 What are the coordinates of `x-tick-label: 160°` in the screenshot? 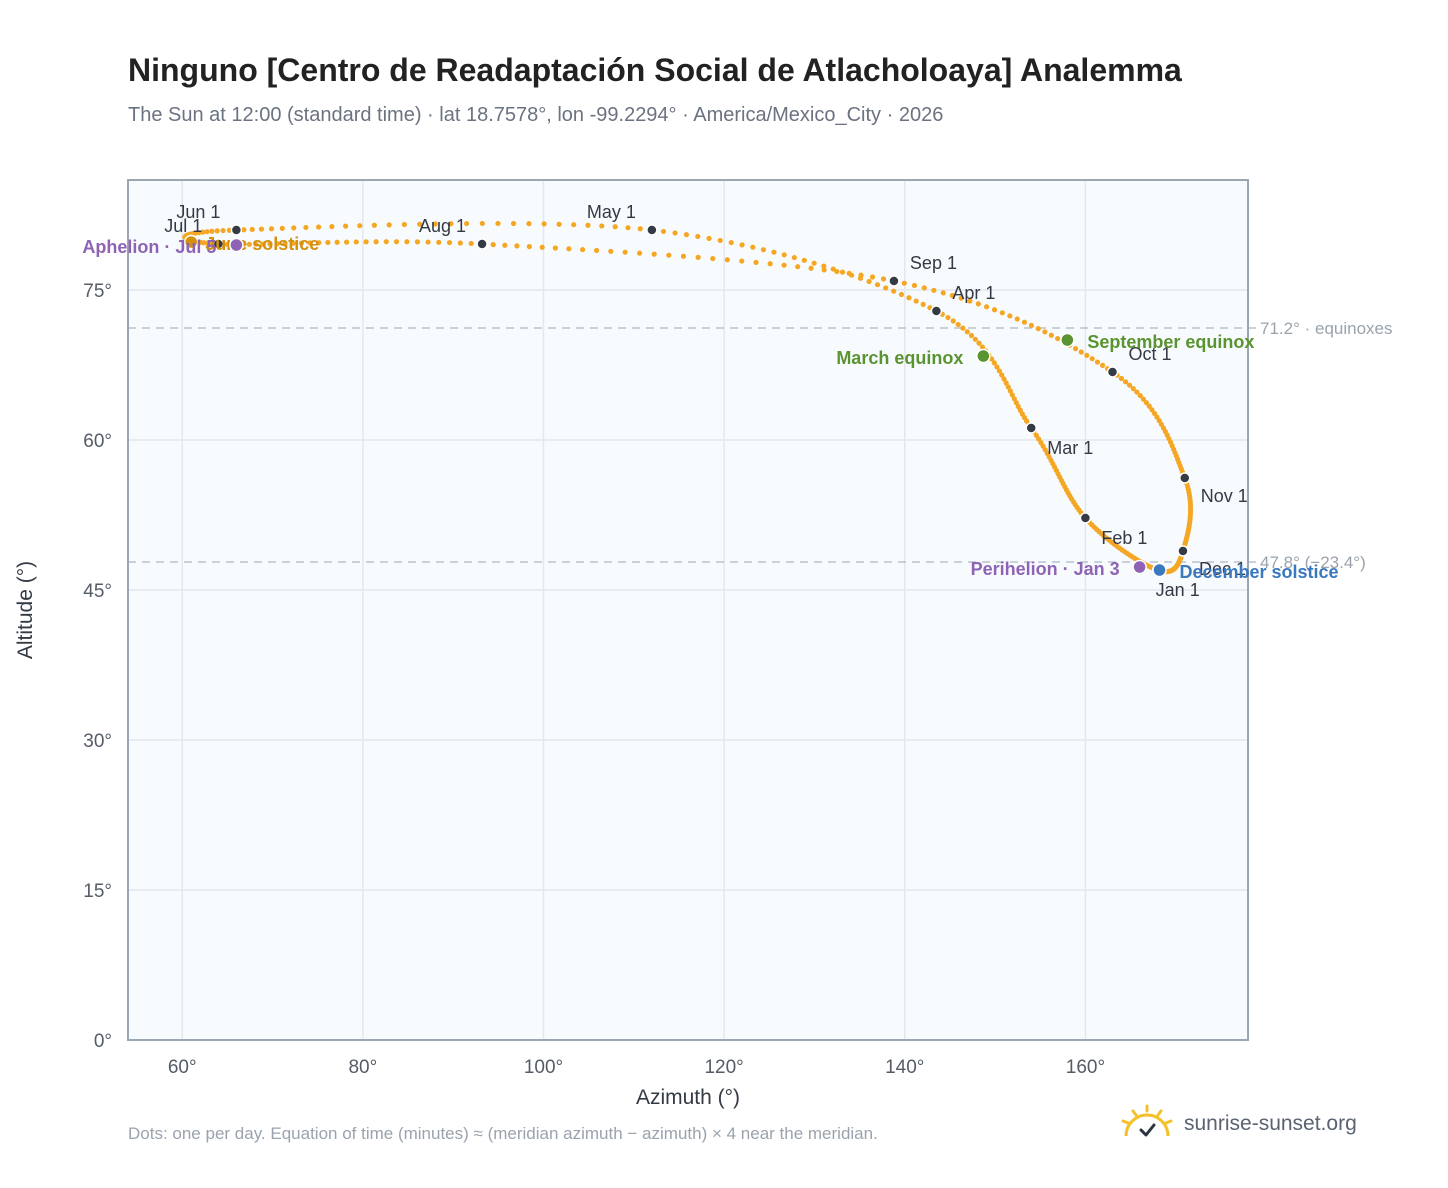 It's located at (1085, 1067).